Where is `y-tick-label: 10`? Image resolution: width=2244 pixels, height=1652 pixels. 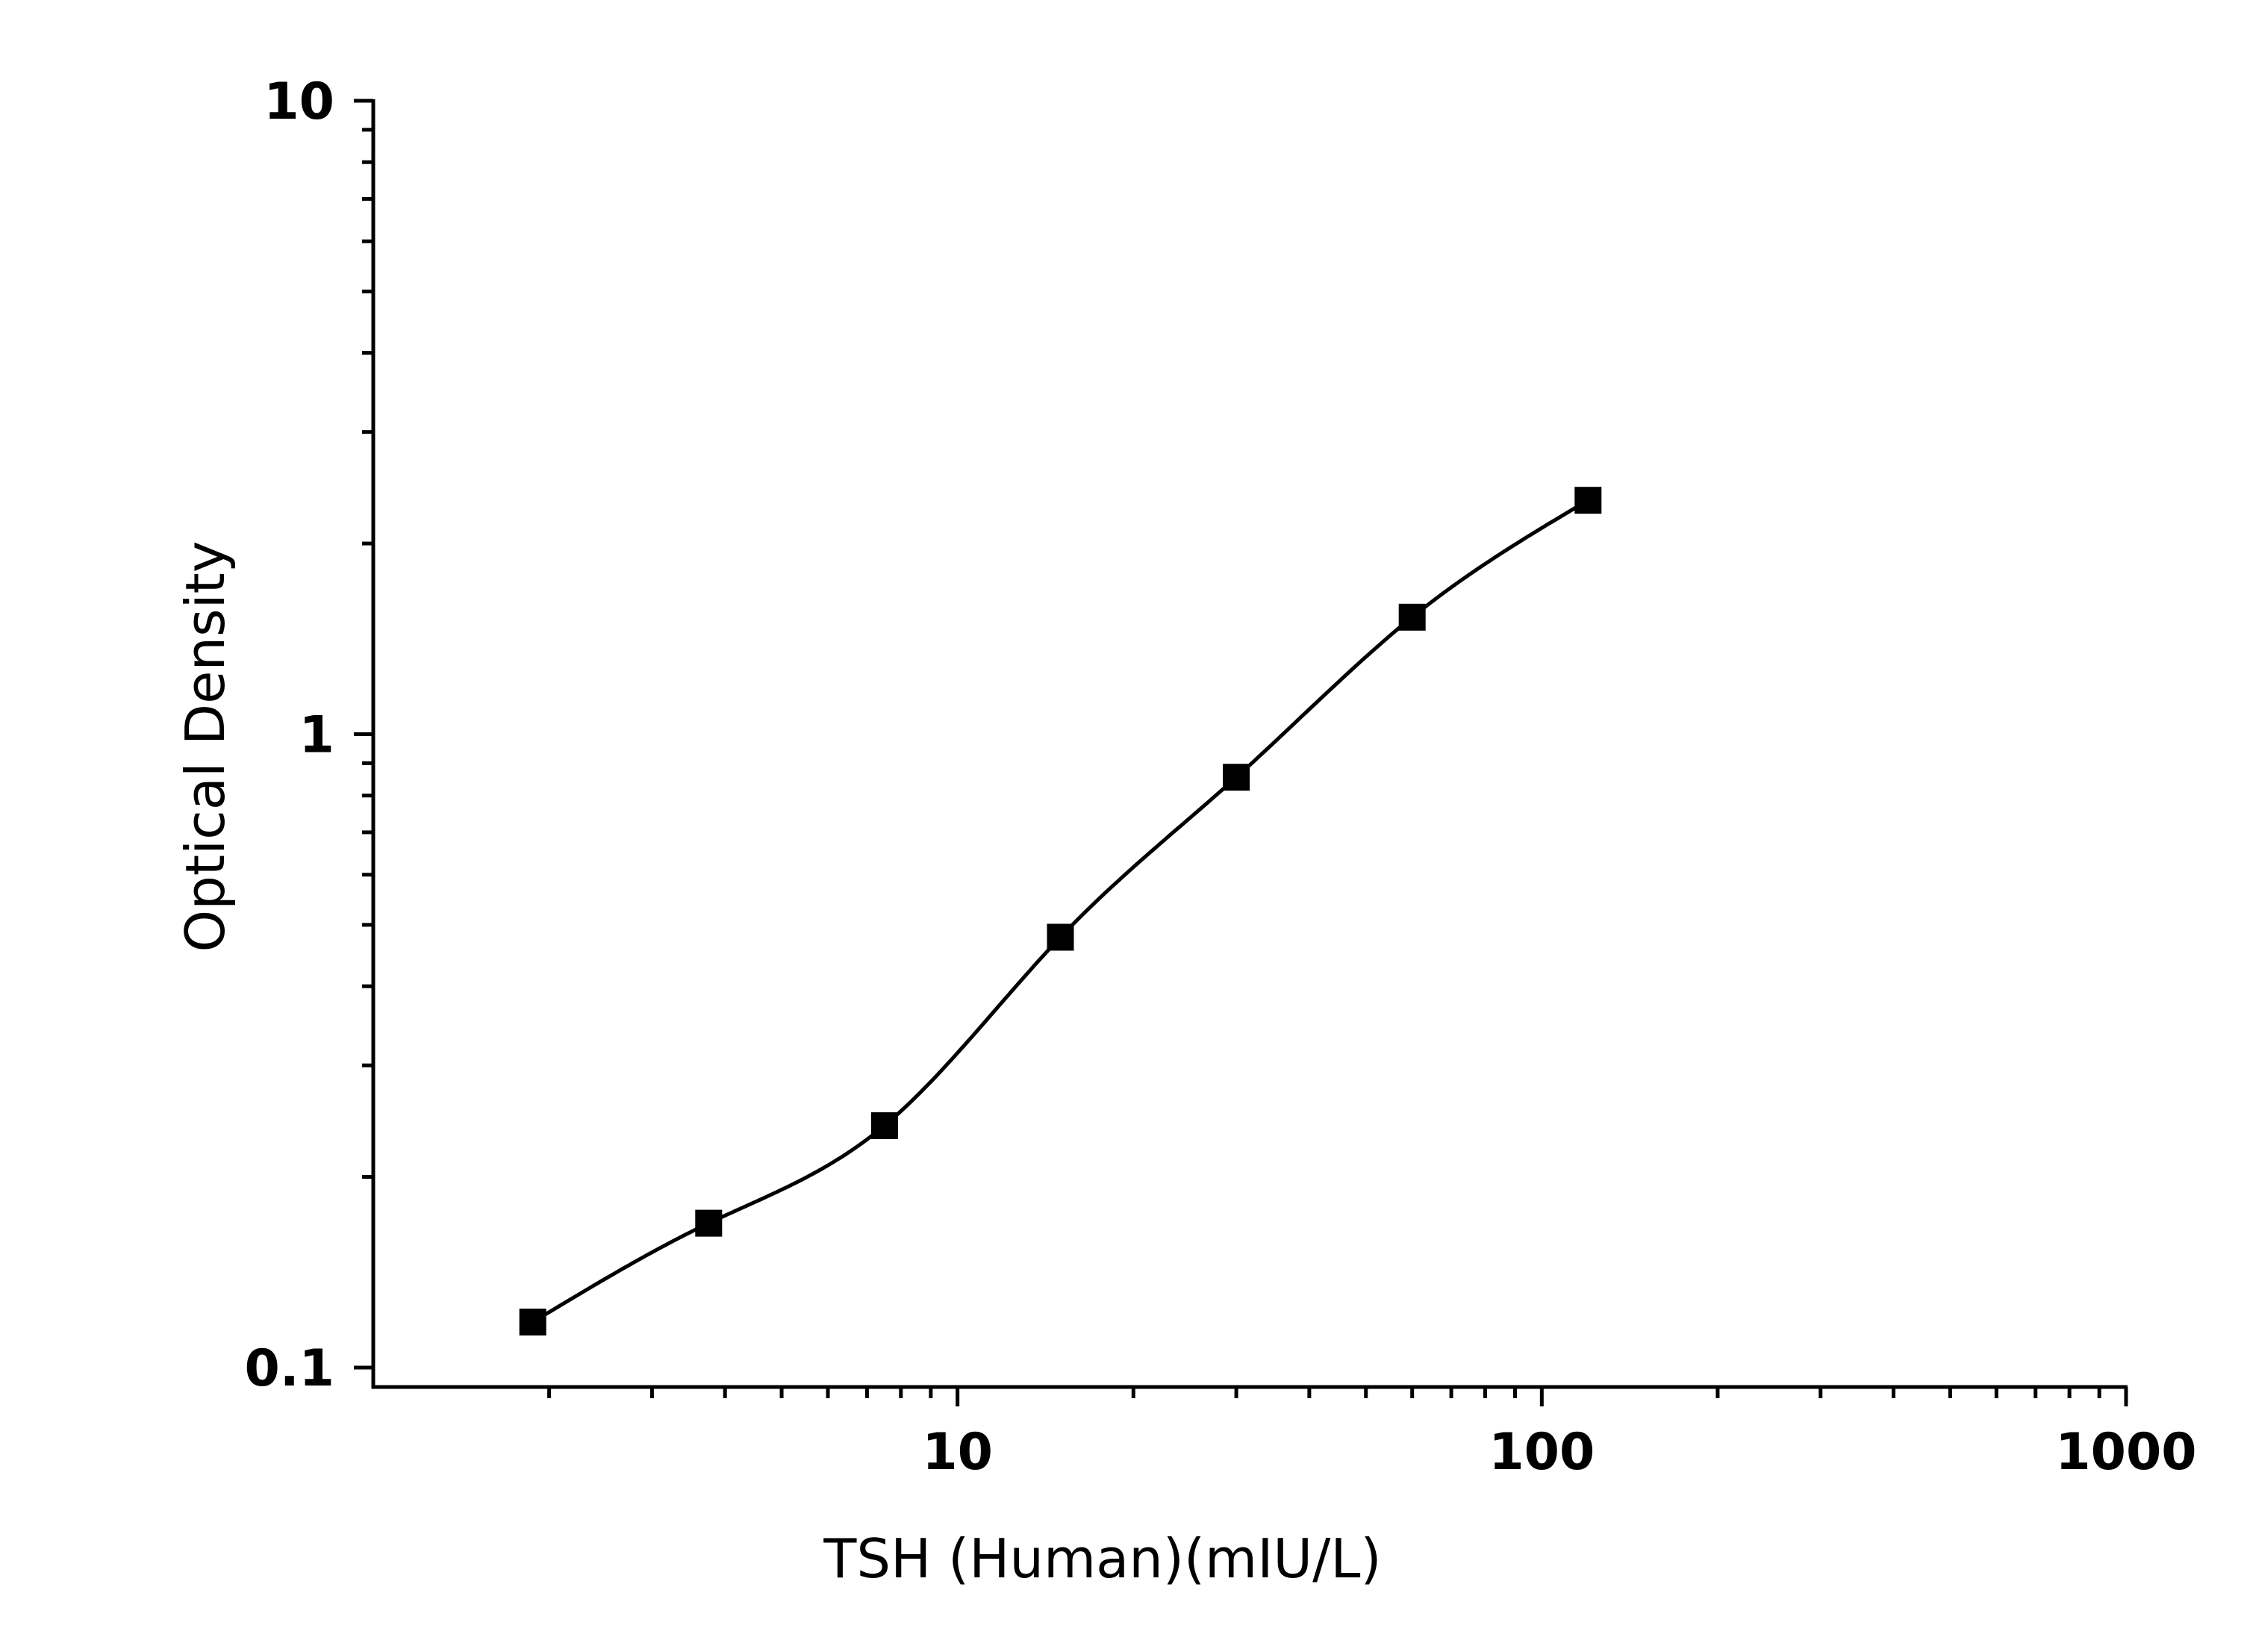 y-tick-label: 10 is located at coordinates (299, 102).